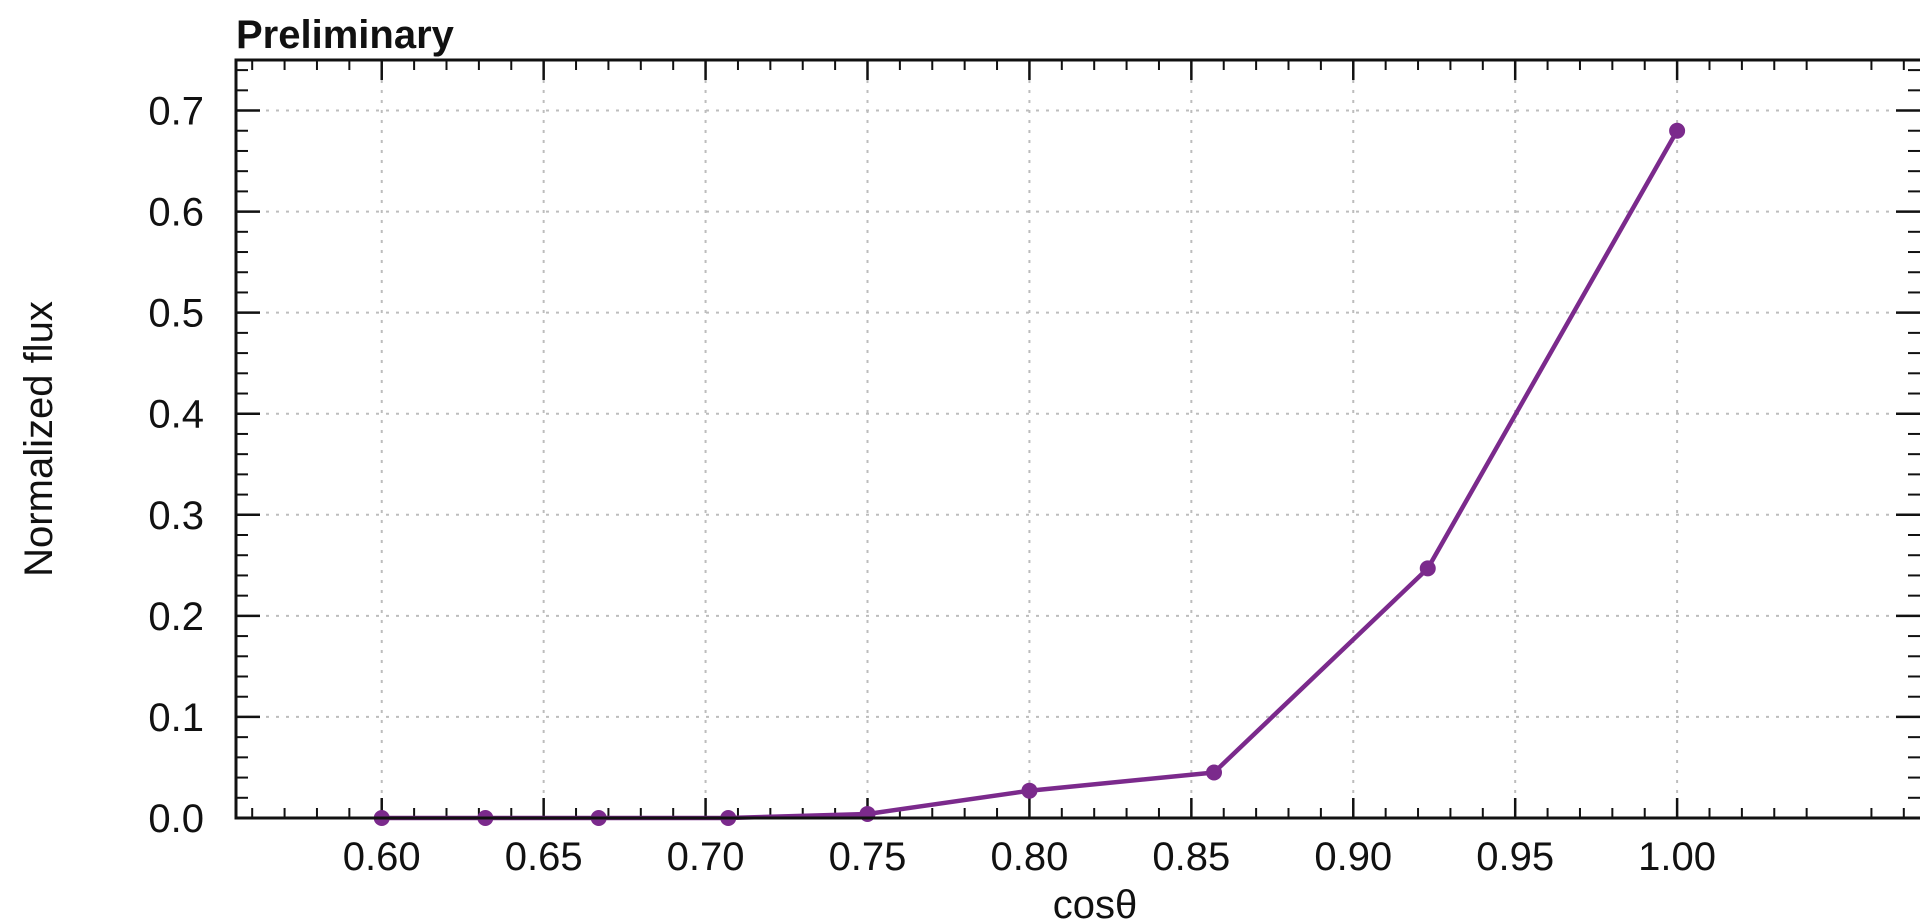  I want to click on y-axis-label: Normalized flux, so click(39, 439).